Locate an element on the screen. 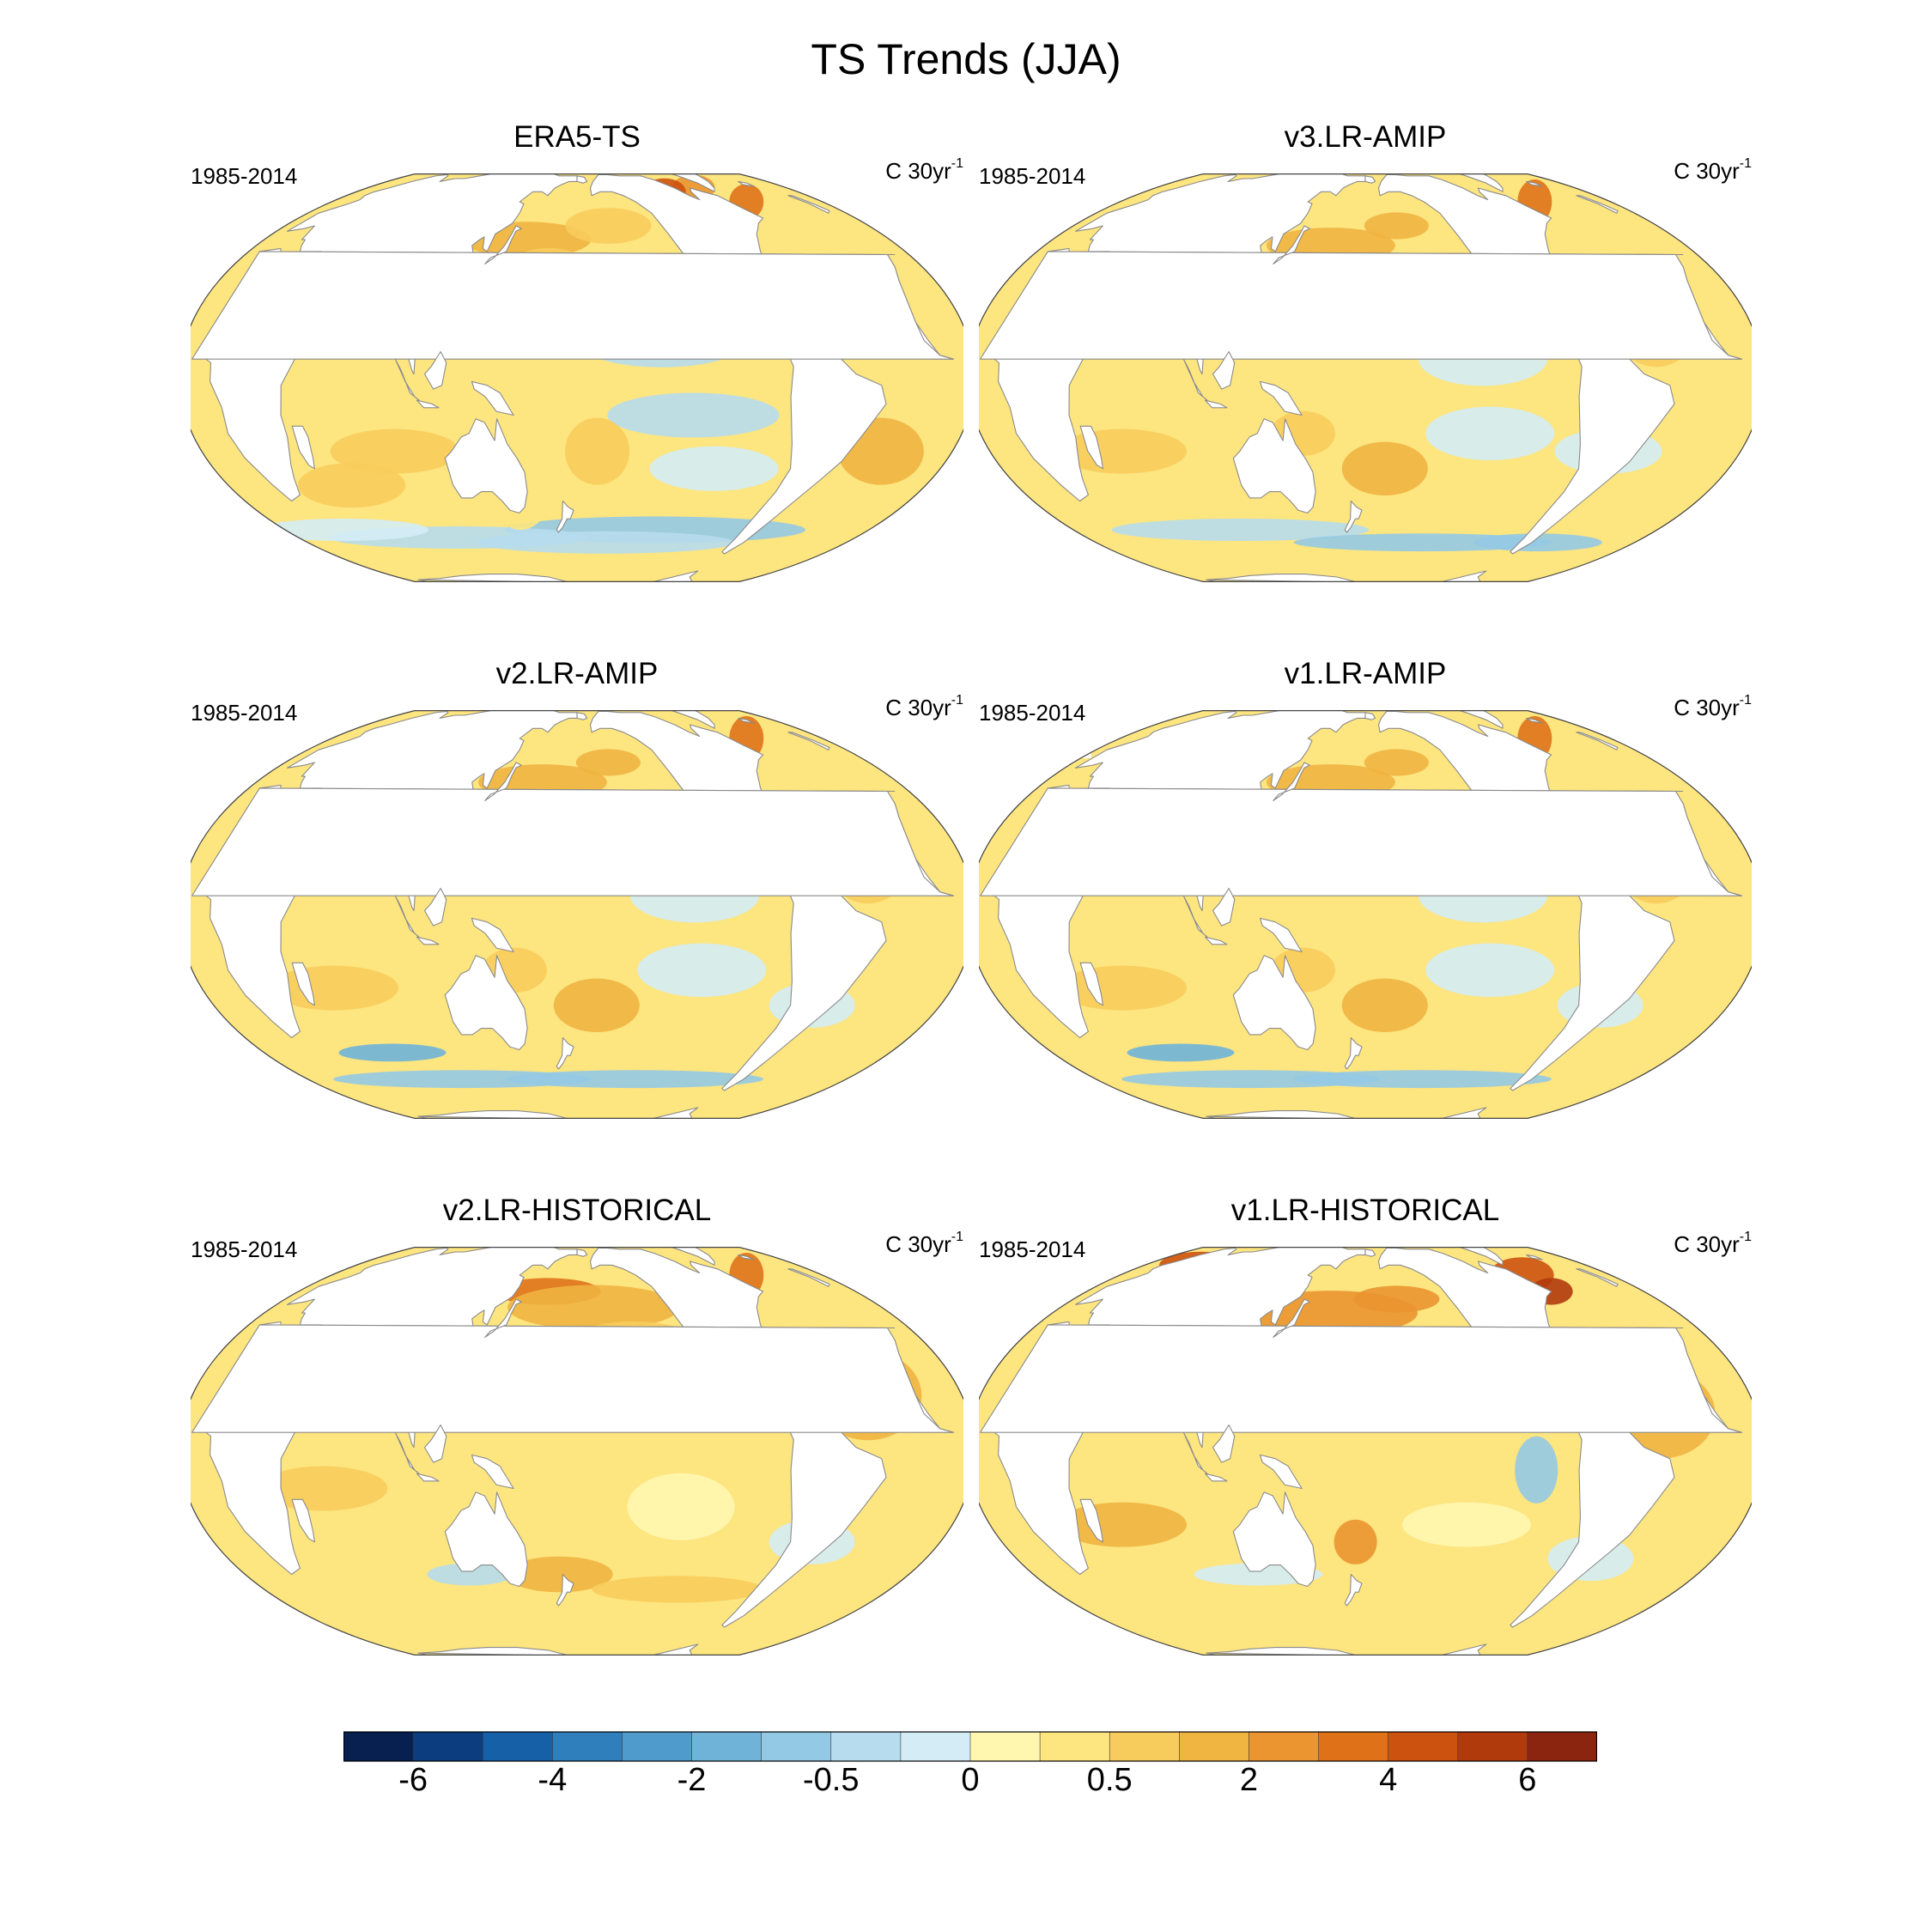 Image resolution: width=1932 pixels, height=1932 pixels. map-panel-era5: ERA5-TS 1985-2014 C 30yr-1 is located at coordinates (577, 360).